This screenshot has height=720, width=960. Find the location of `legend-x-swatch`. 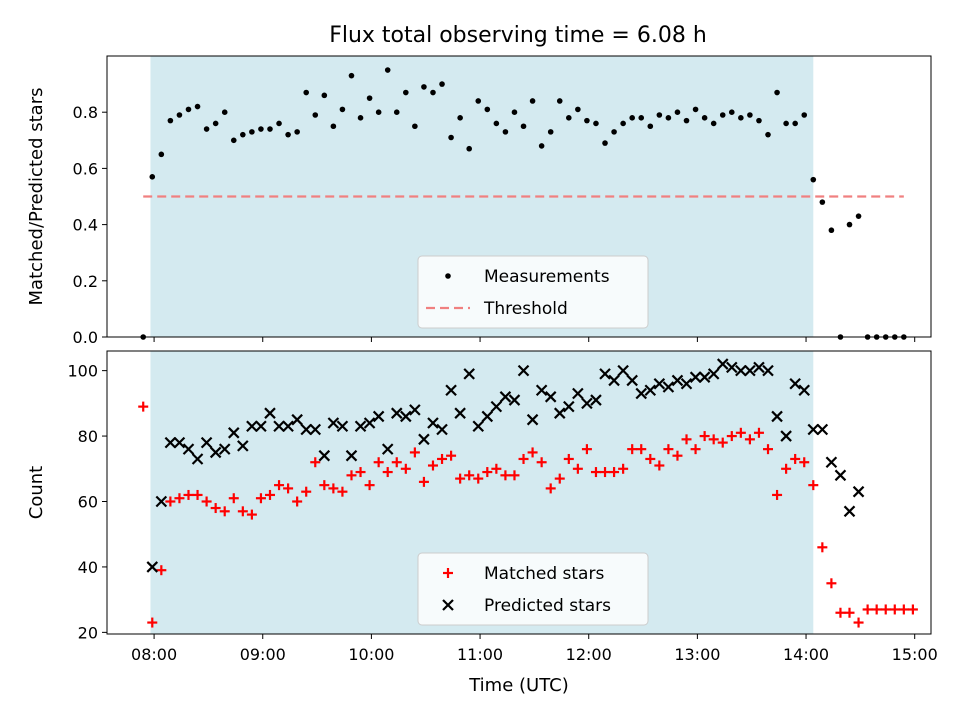

legend-x-swatch is located at coordinates (448, 605).